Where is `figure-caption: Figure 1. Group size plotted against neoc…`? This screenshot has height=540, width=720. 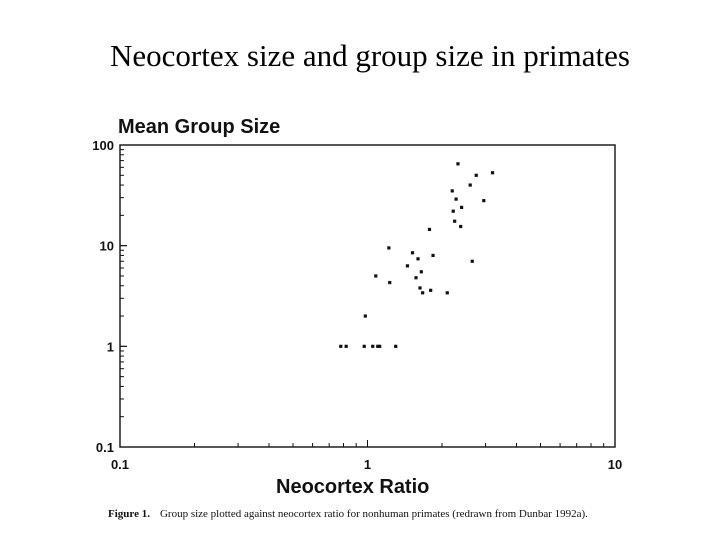
figure-caption: Figure 1. Group size plotted against neoc… is located at coordinates (348, 514).